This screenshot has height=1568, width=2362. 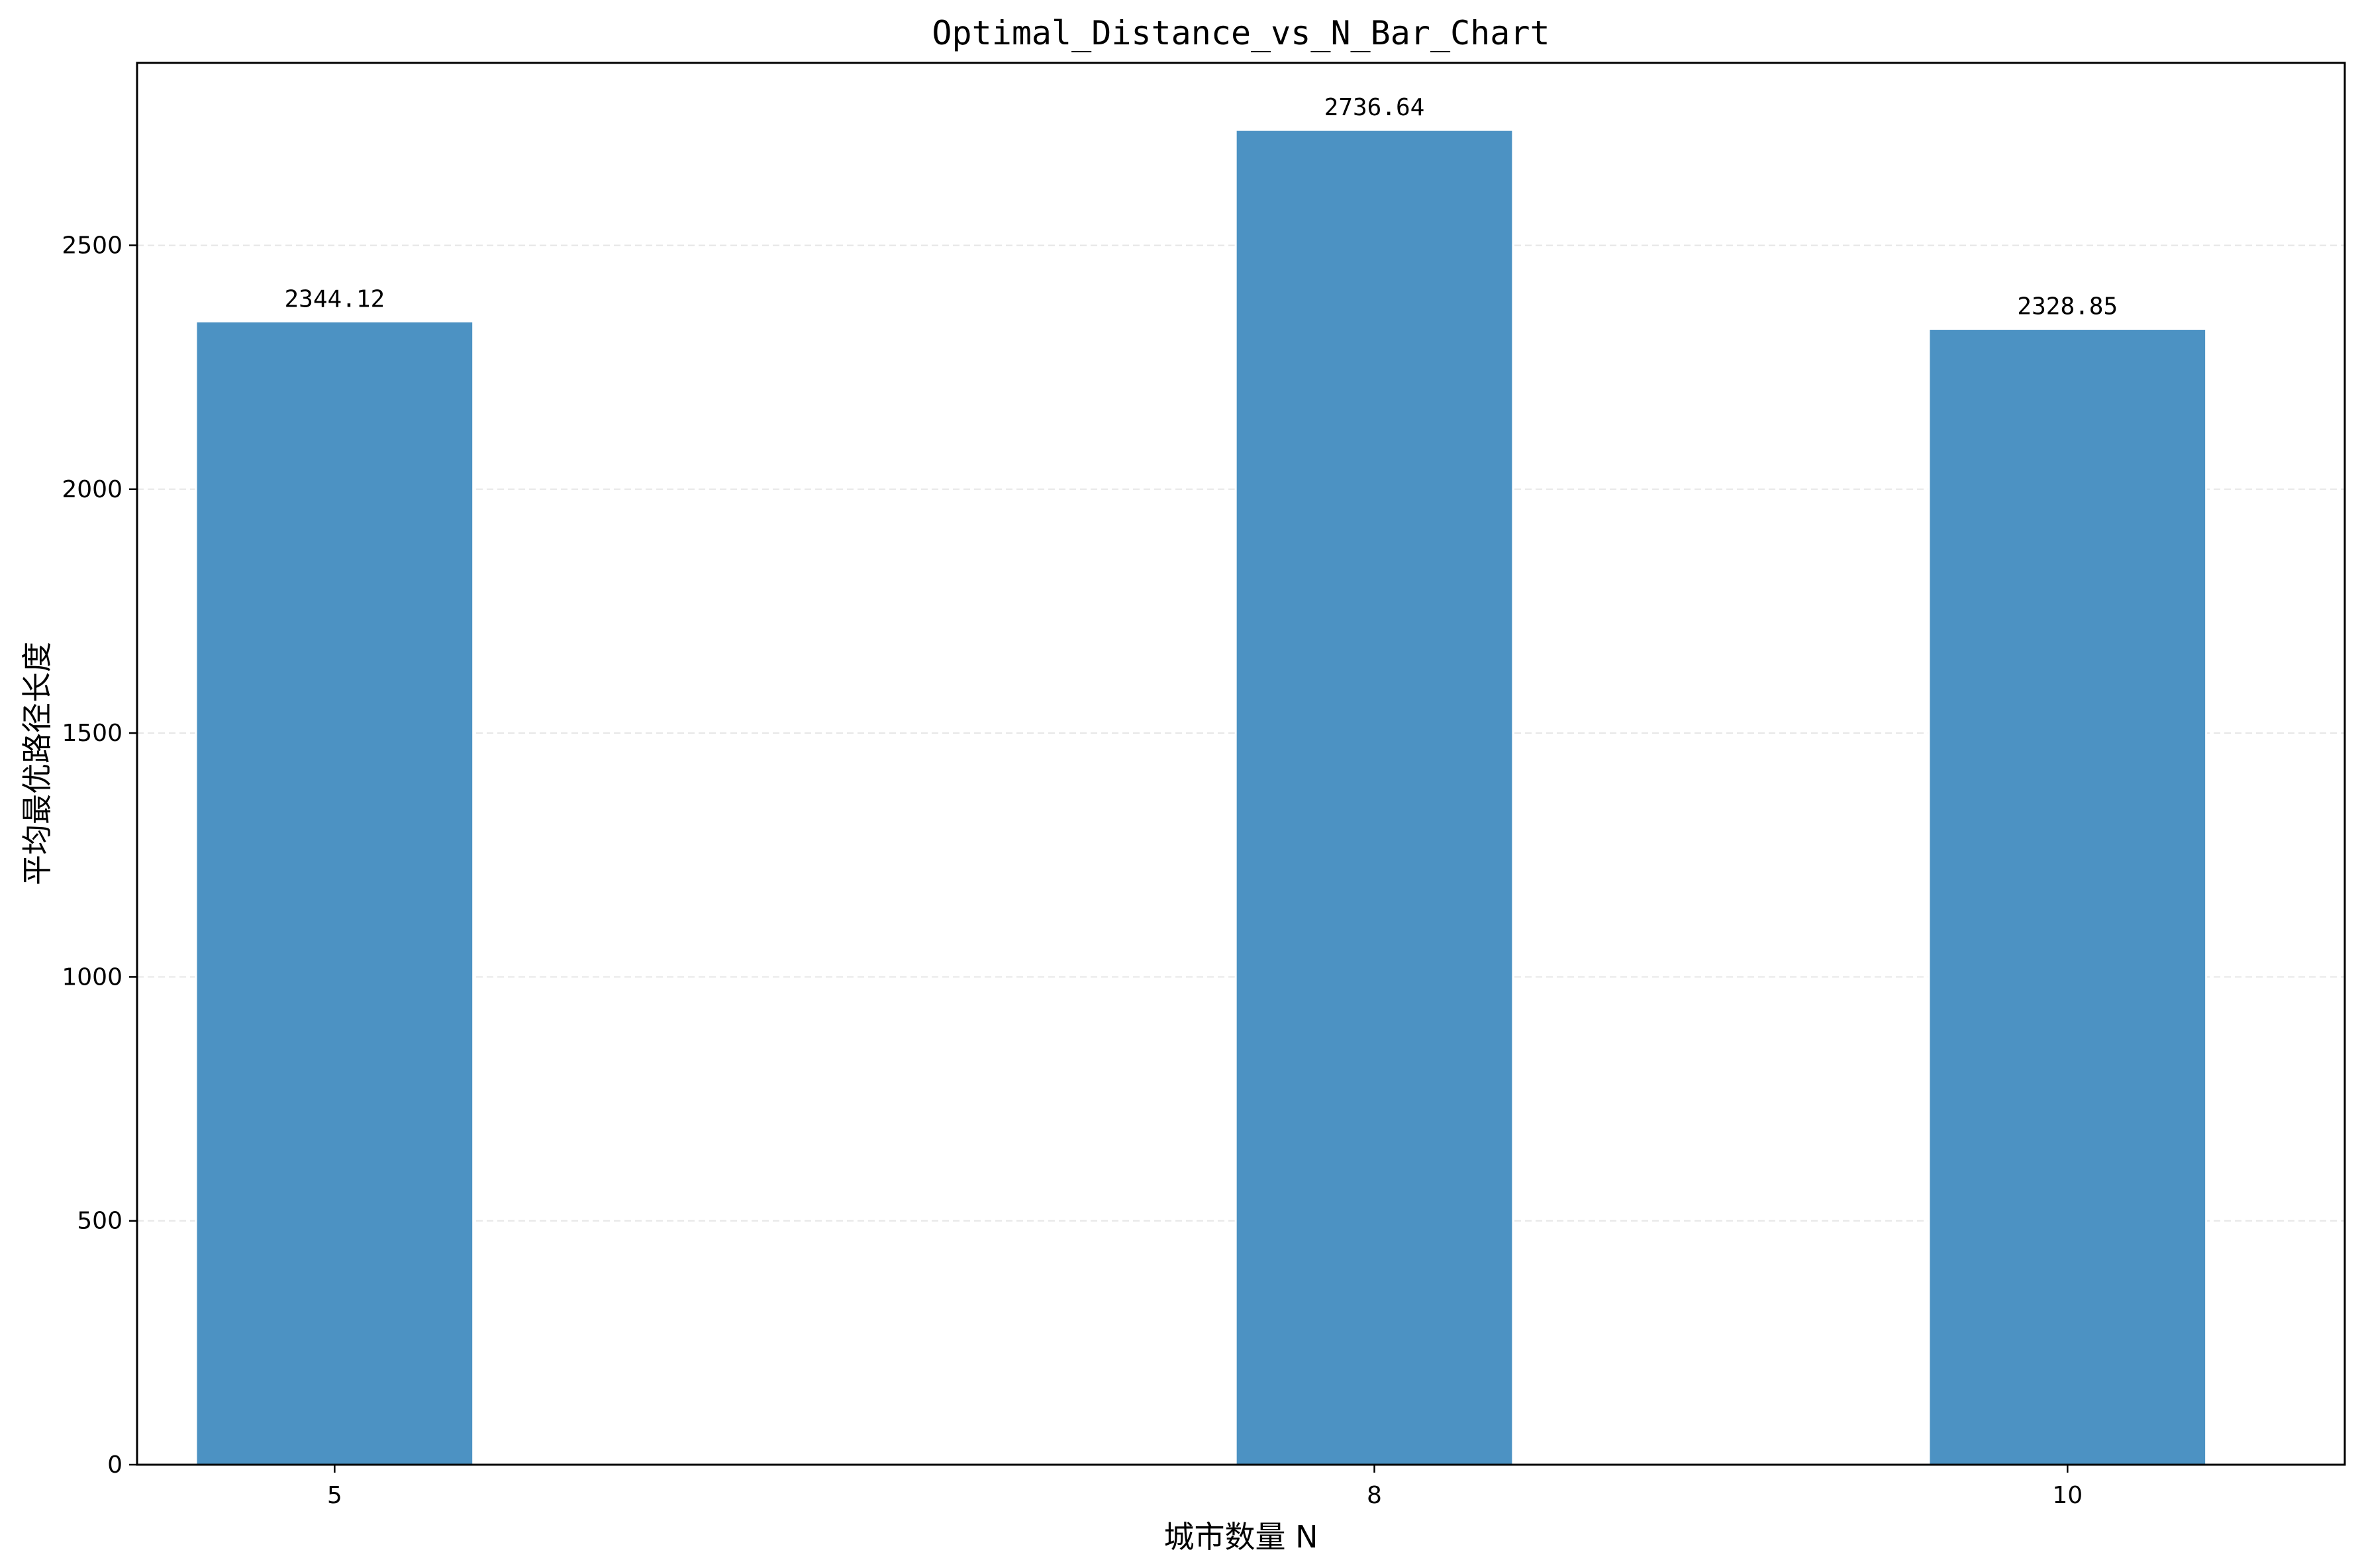 I want to click on y-axis-label: 平均最优路径长度, so click(x=37, y=763).